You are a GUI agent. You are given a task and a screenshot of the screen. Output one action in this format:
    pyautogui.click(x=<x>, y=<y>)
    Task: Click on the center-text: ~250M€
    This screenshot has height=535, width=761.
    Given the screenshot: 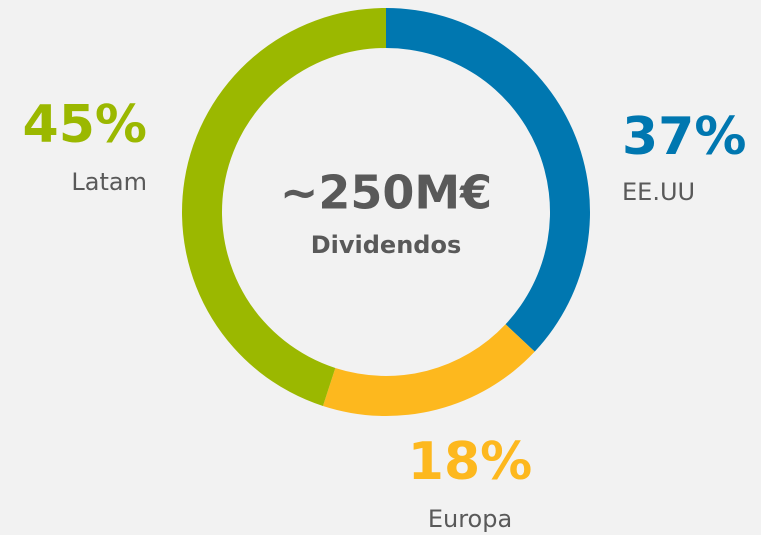 What is the action you would take?
    pyautogui.click(x=386, y=193)
    